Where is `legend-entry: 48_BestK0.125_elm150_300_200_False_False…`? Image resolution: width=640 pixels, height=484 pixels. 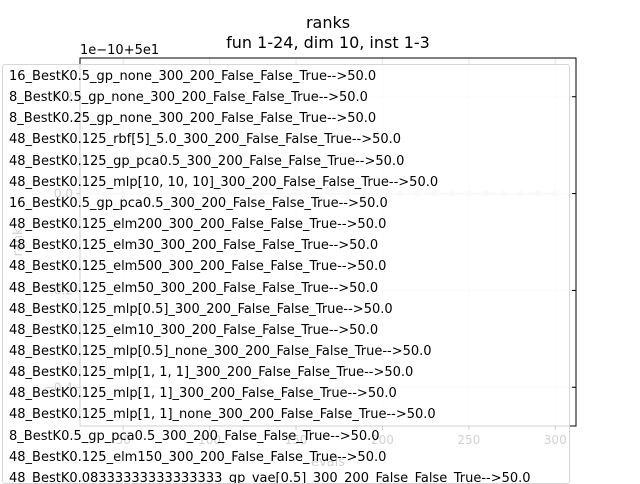 legend-entry: 48_BestK0.125_elm150_300_200_False_False… is located at coordinates (198, 457).